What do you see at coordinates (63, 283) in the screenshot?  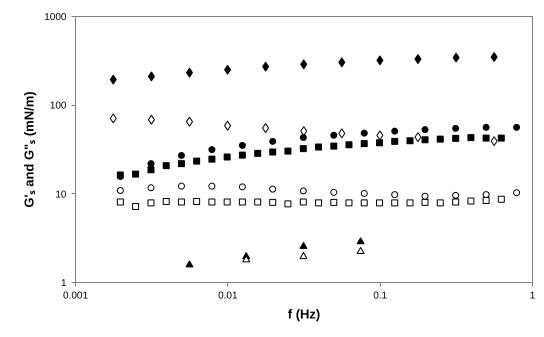 I see `y-tick-label: 1` at bounding box center [63, 283].